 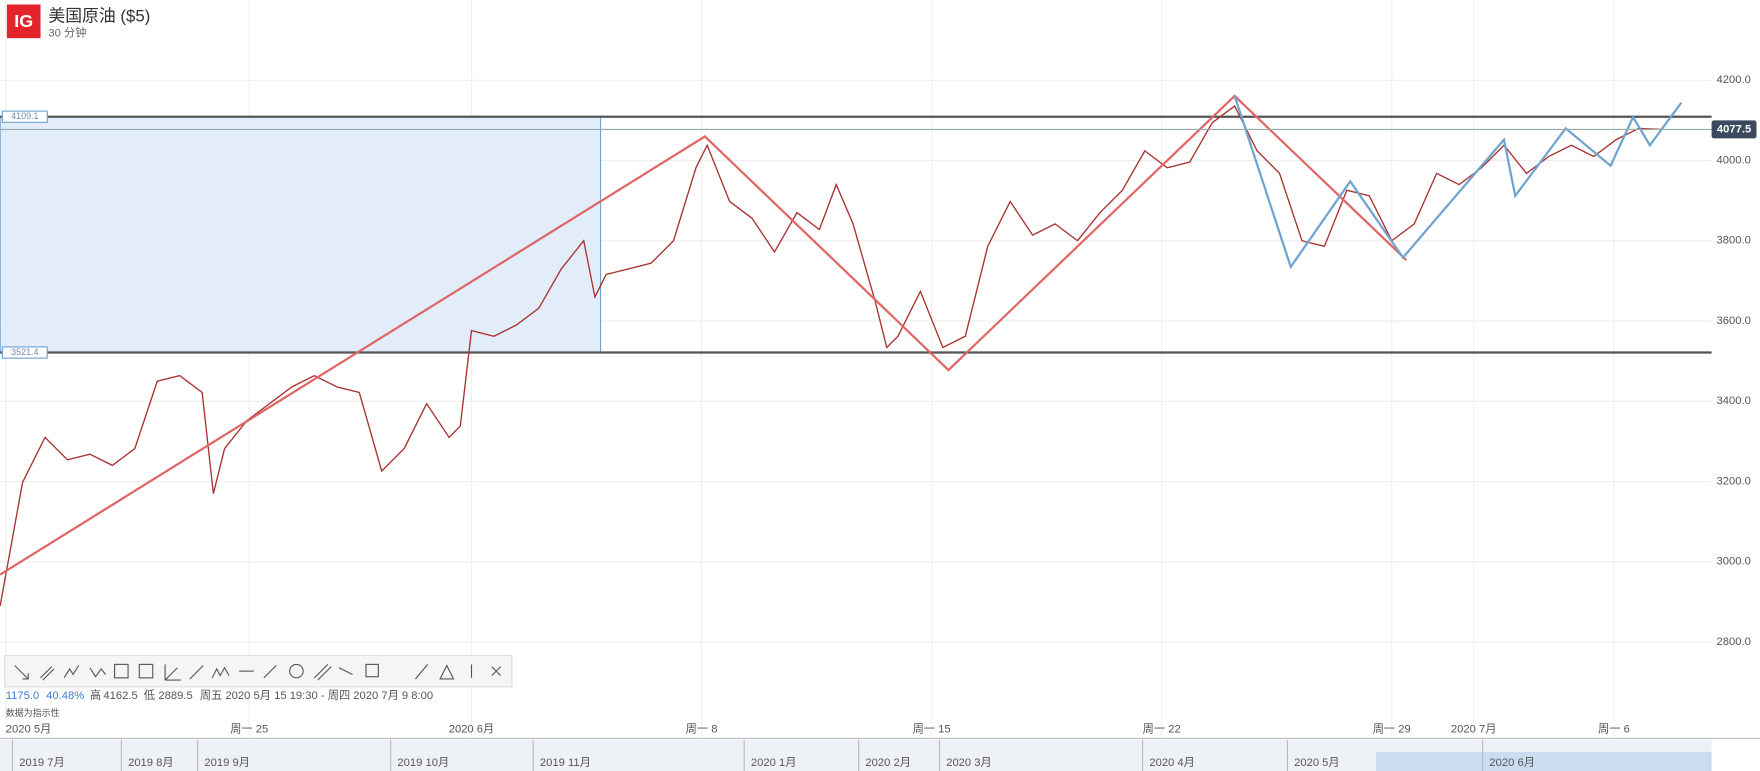 I want to click on last-price-tag, so click(x=1734, y=129).